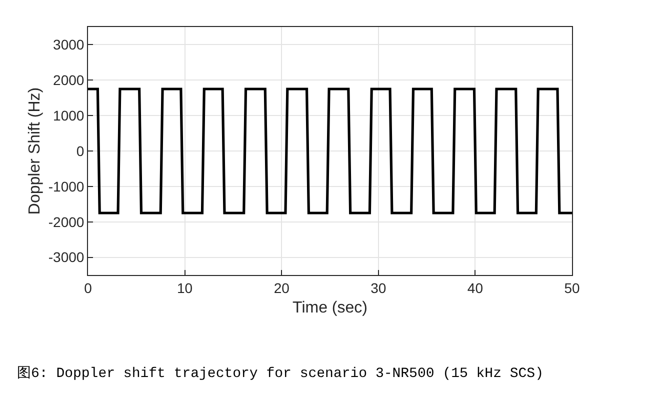 The width and height of the screenshot is (662, 393). Describe the element at coordinates (66, 257) in the screenshot. I see `y-tick-label: -3000` at that location.